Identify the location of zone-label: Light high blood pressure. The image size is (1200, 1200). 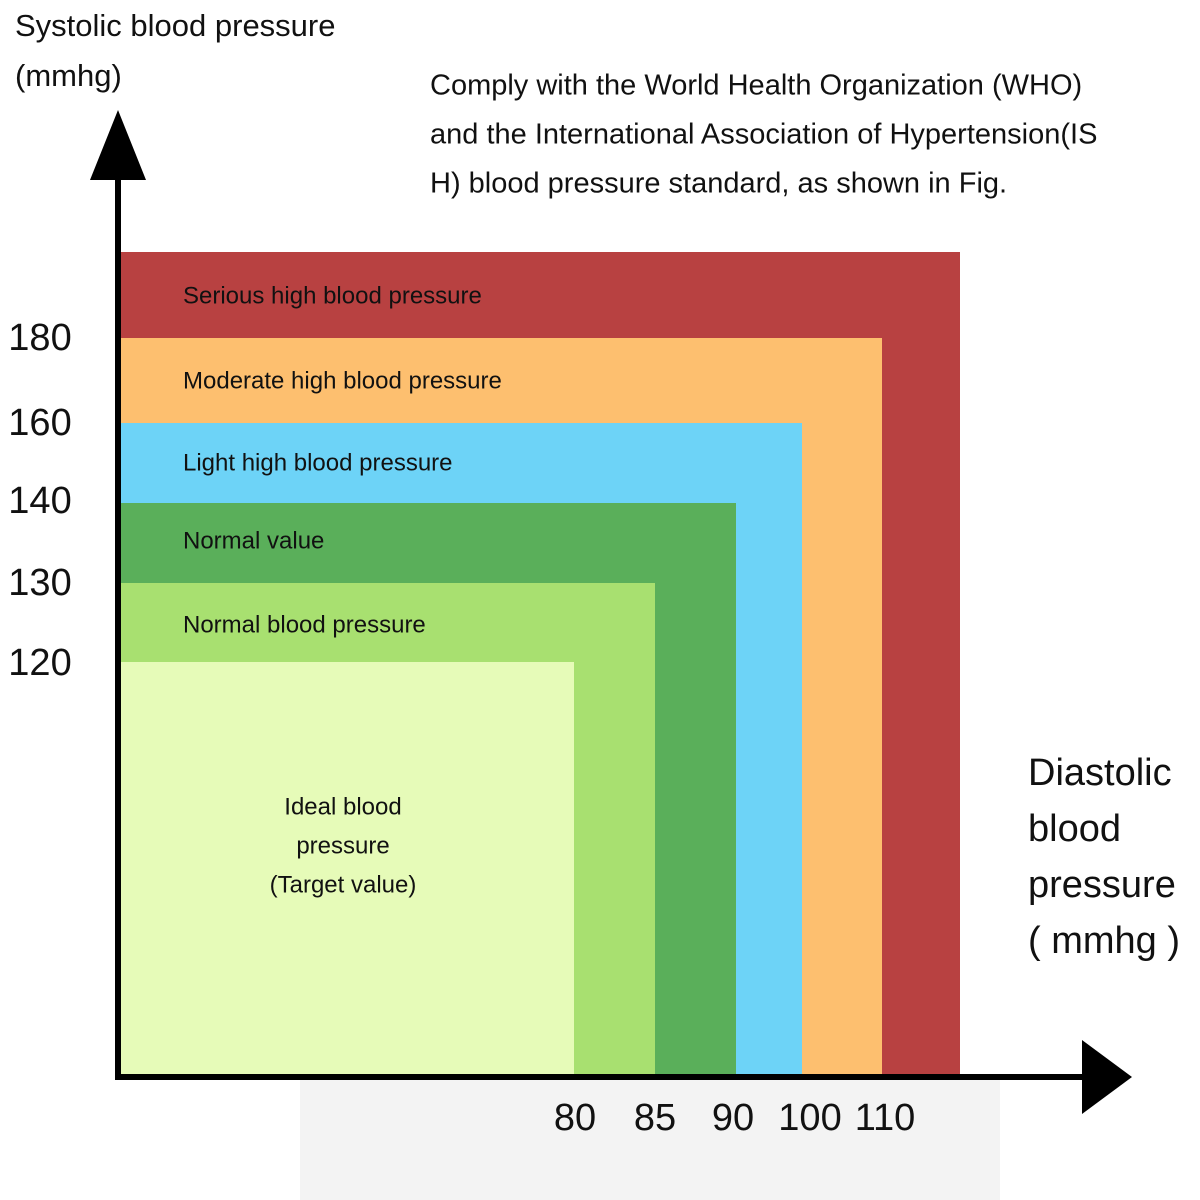
(318, 462).